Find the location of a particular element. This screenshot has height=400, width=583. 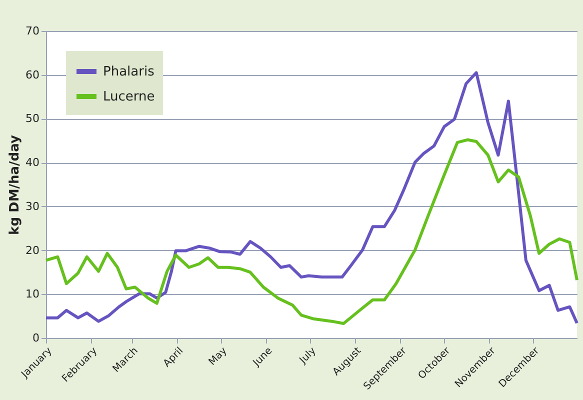

legend-label: Lucerne is located at coordinates (129, 97).